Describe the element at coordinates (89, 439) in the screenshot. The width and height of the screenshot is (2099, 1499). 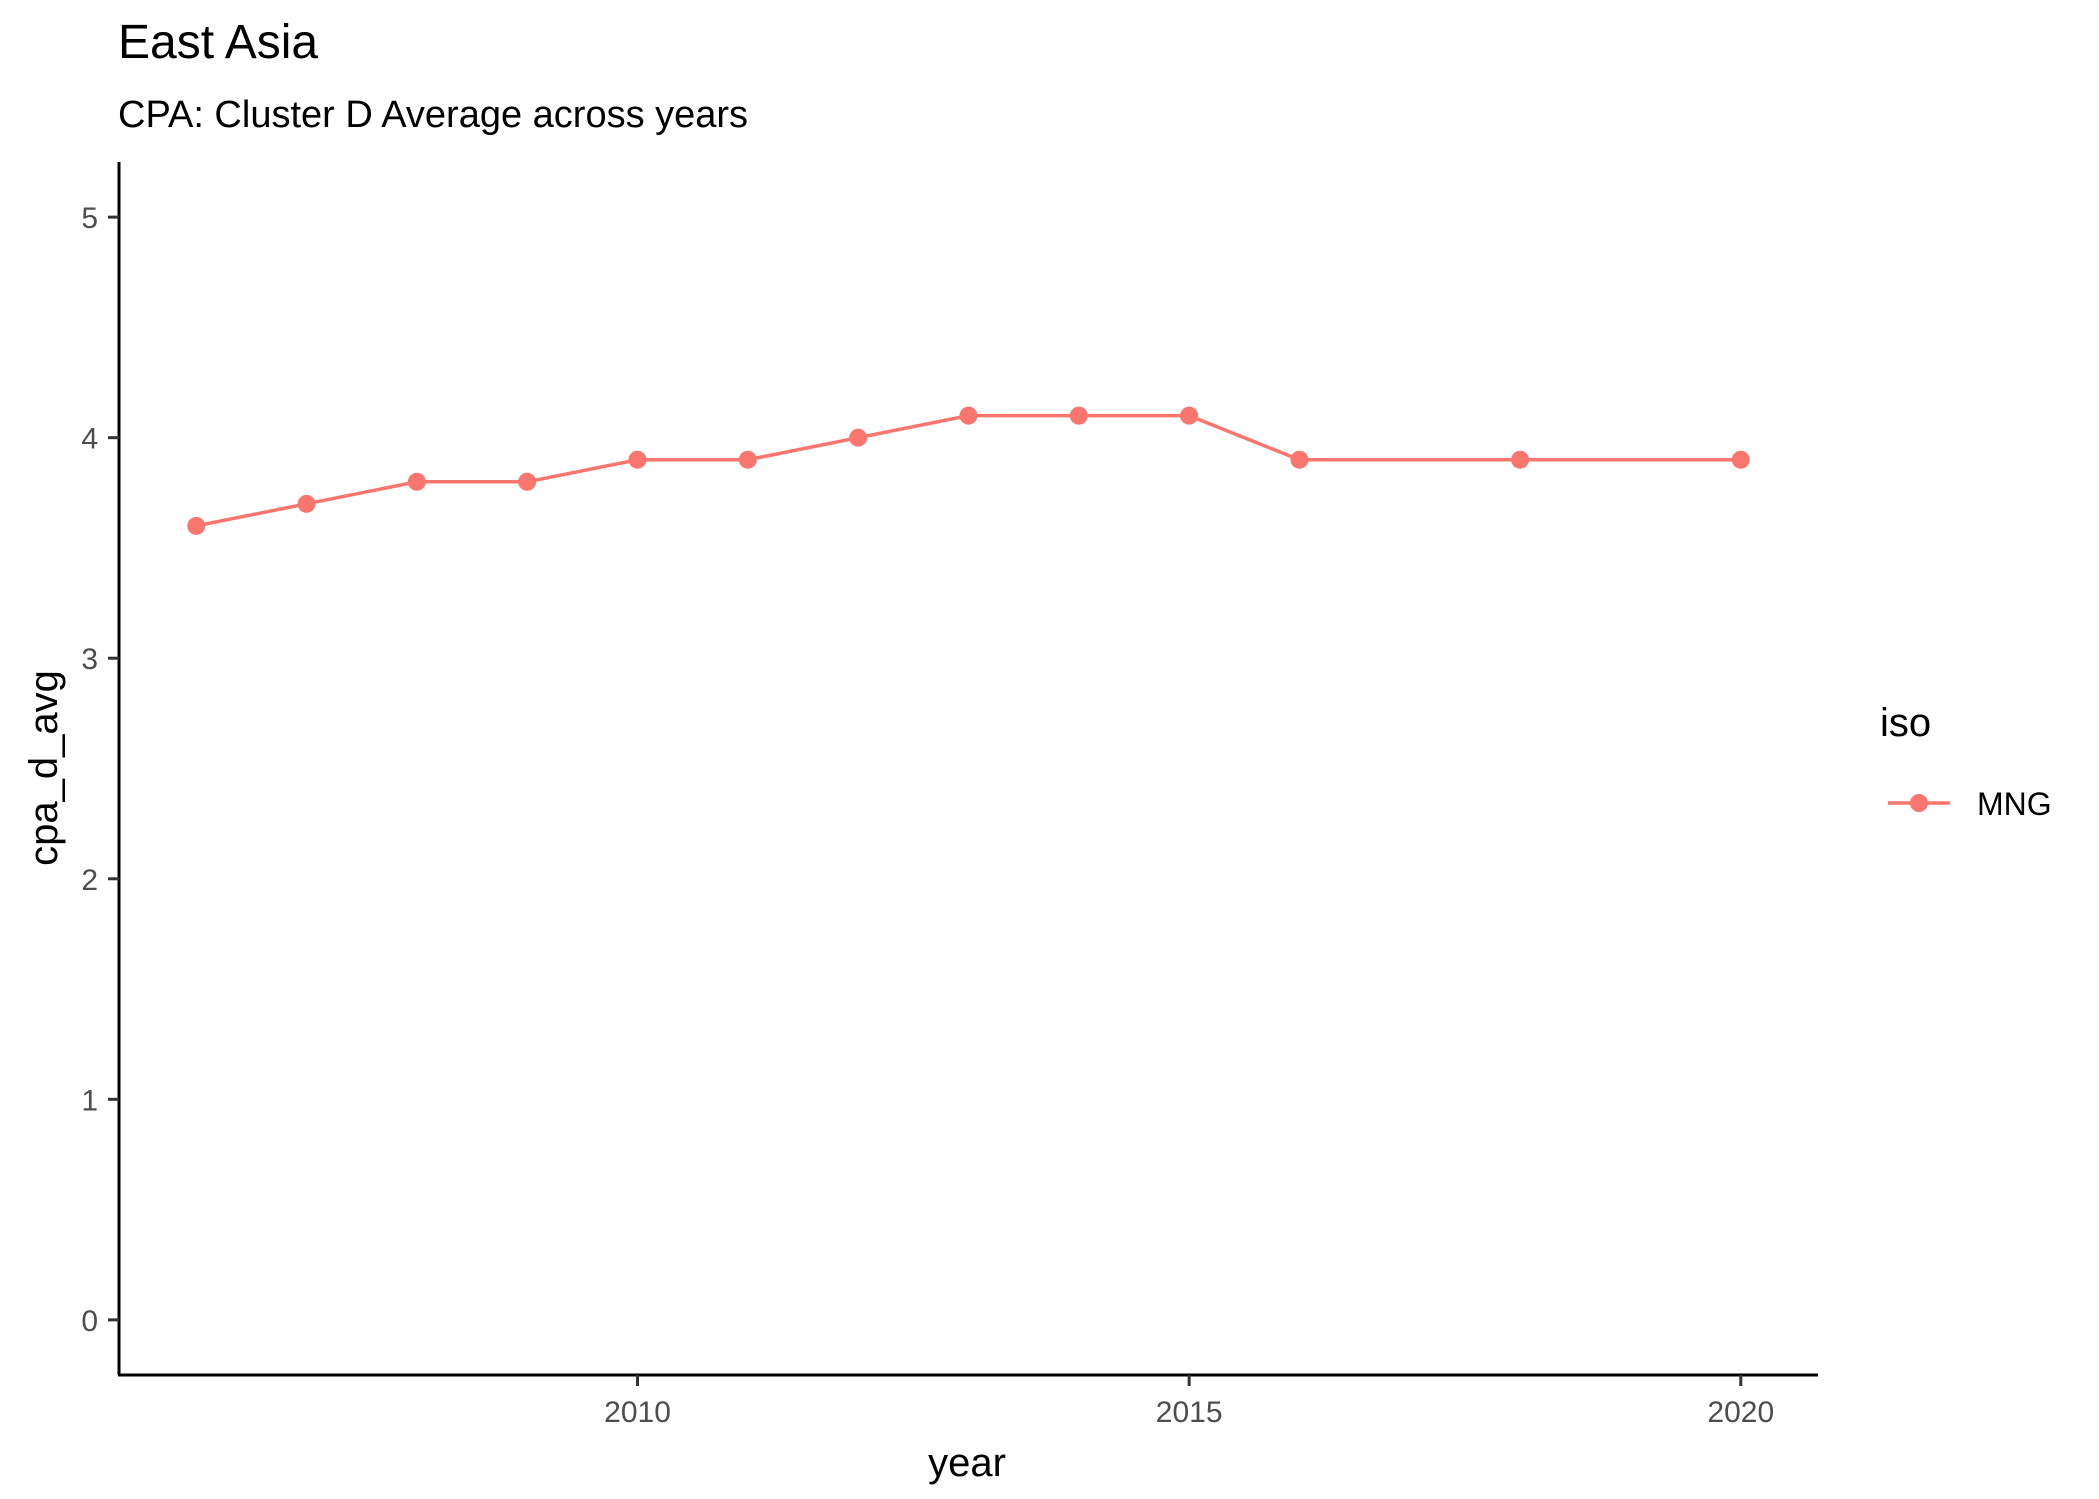
I see `y-tick-label: 4` at that location.